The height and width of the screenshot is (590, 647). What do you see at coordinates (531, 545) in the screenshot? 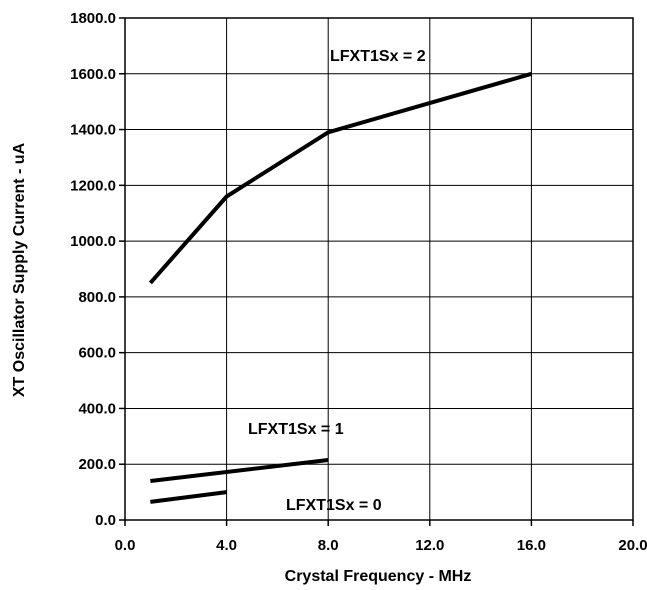
I see `x-tick-label: 16.0` at bounding box center [531, 545].